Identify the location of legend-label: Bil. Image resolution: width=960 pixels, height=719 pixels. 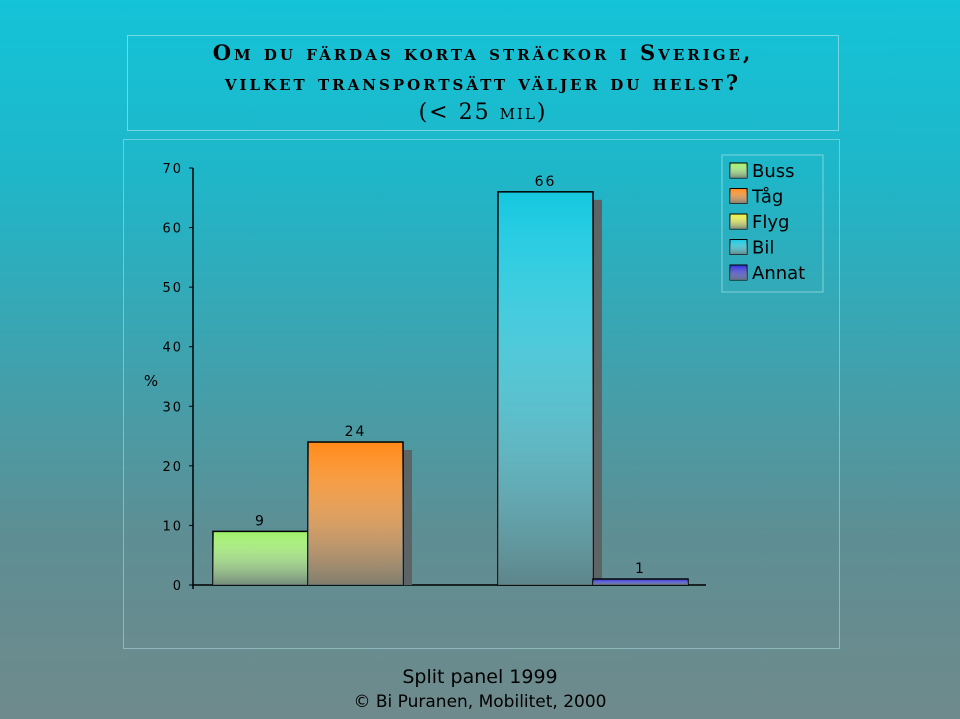
(763, 248).